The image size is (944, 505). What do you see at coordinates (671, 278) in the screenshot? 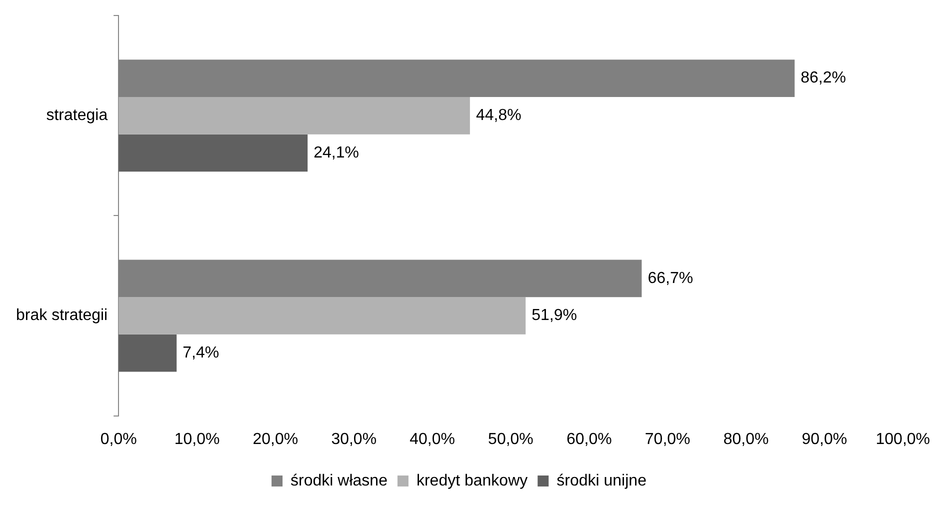
I see `data-label: 66,7%` at bounding box center [671, 278].